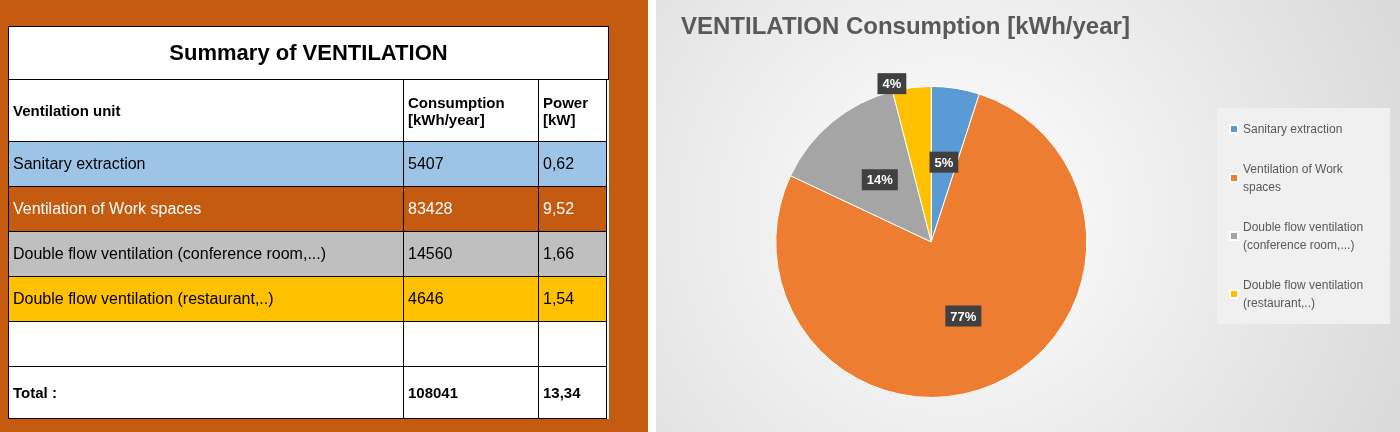  I want to click on text: 83428, so click(471, 209).